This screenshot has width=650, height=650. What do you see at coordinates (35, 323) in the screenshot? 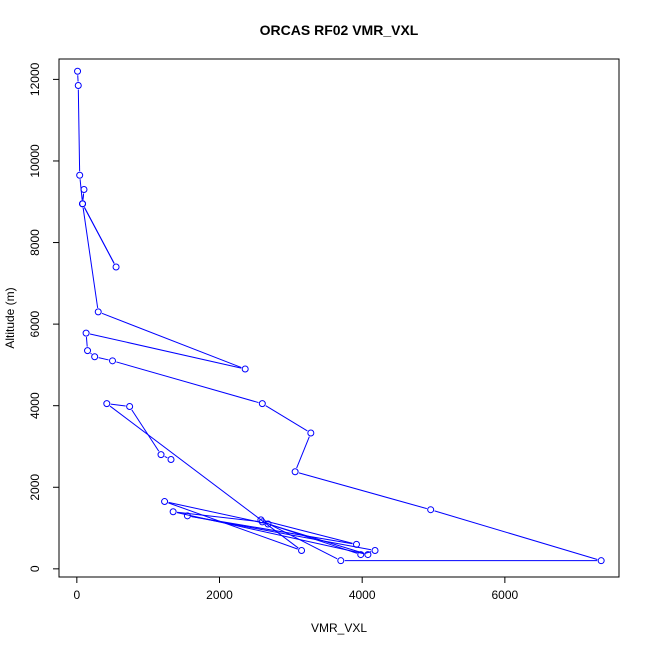
I see `y-tick-label: 6000` at bounding box center [35, 323].